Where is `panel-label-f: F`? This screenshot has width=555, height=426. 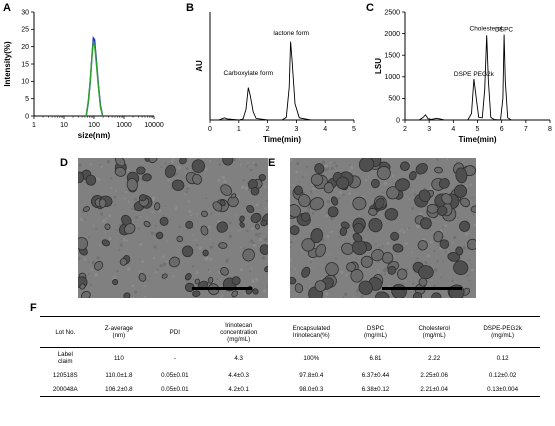
panel-label-f: F is located at coordinates (33, 308).